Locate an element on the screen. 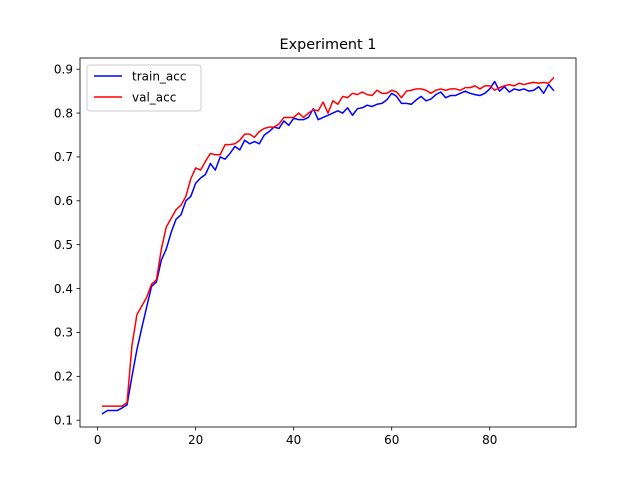 The image size is (640, 484). y-tick-label: 0.9 is located at coordinates (63, 69).